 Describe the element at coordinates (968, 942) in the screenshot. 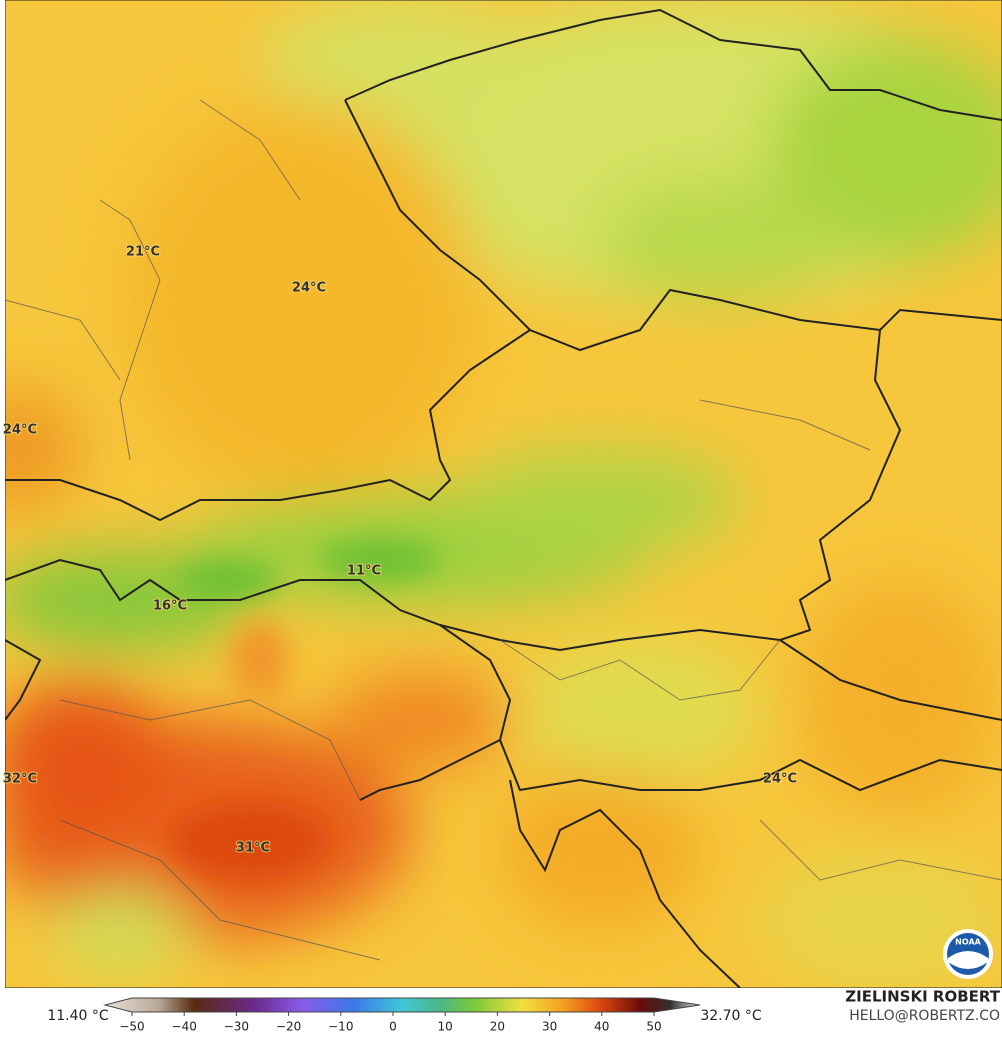

I see `logo-text: NOAA` at that location.